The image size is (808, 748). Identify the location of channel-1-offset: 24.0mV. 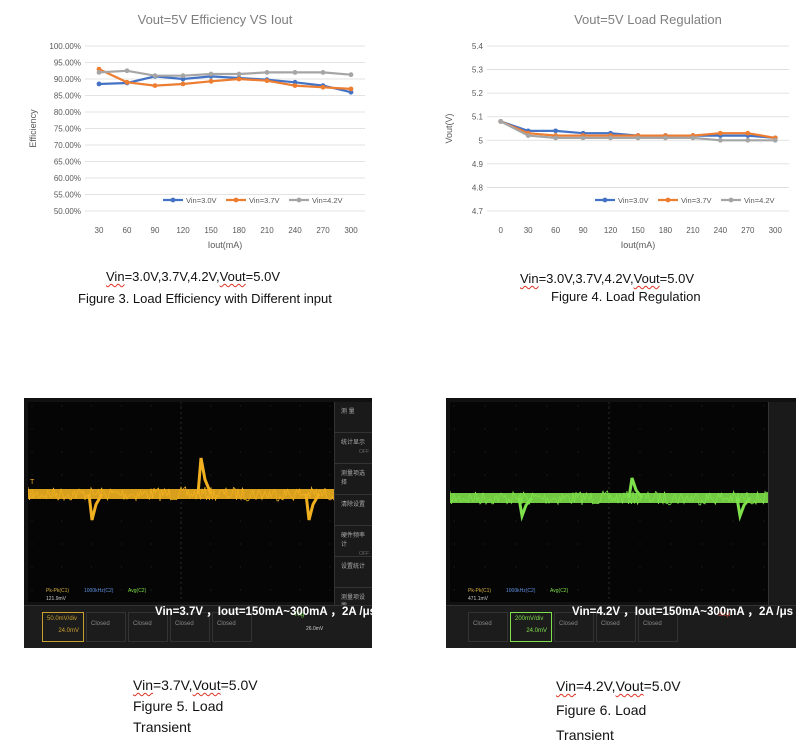
(68, 631).